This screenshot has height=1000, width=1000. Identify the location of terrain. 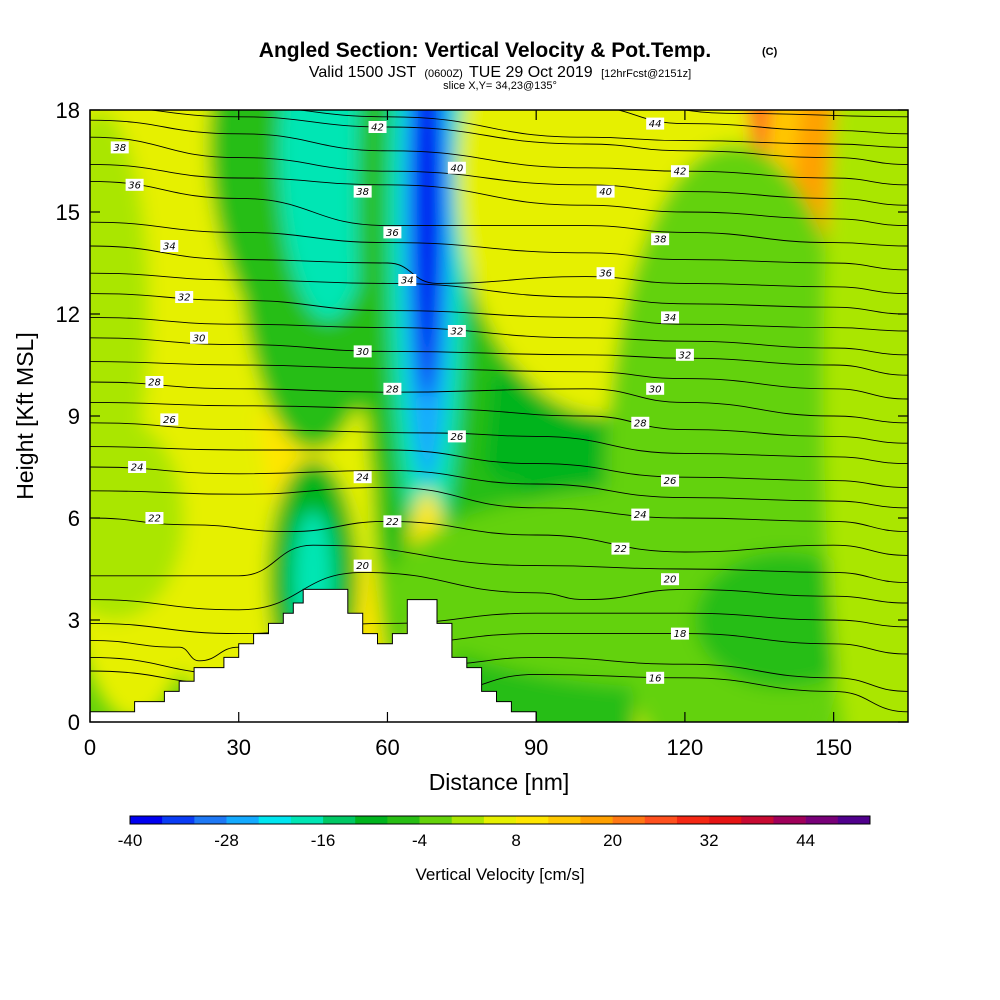
(313, 655).